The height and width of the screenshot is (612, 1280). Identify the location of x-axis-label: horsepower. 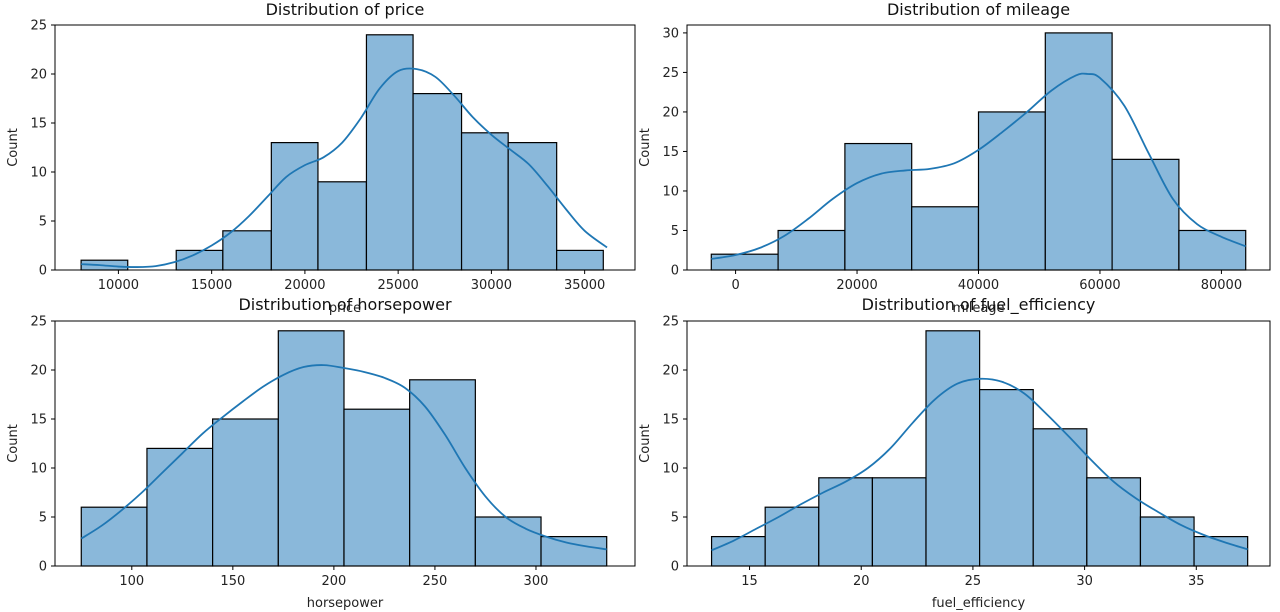
(345, 603).